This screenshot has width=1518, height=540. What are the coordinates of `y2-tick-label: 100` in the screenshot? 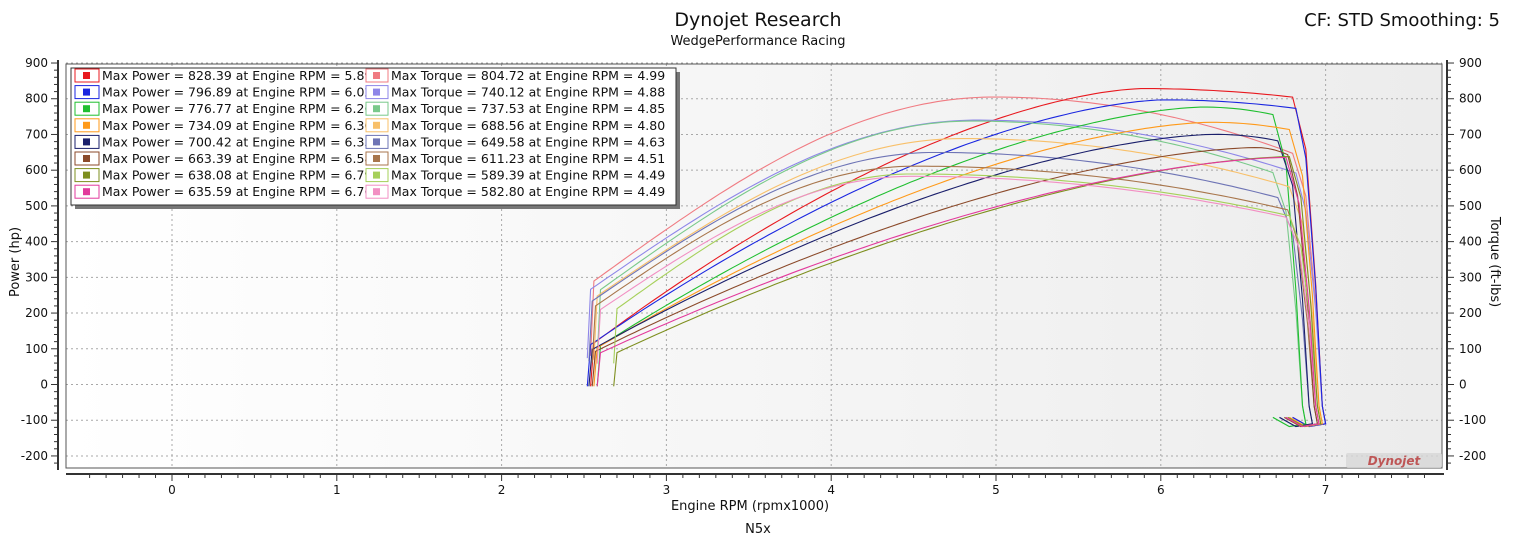 It's located at (1470, 349).